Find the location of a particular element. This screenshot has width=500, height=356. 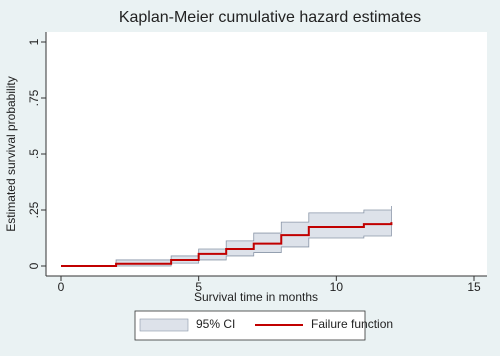

ci-band is located at coordinates (226, 236).